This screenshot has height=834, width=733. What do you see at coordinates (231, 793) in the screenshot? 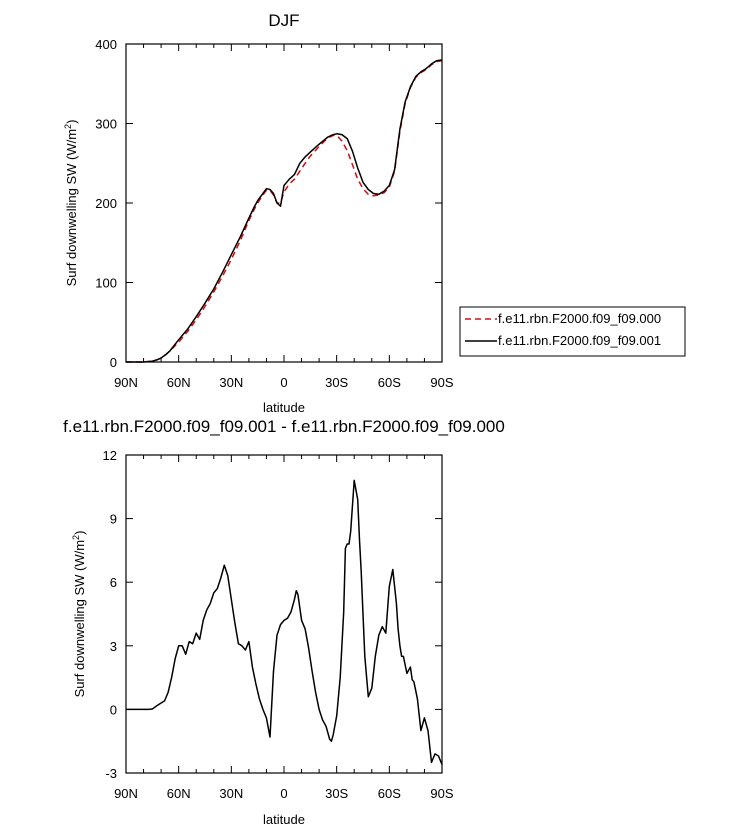
I see `bottom-xtick-label-2: 30N` at bounding box center [231, 793].